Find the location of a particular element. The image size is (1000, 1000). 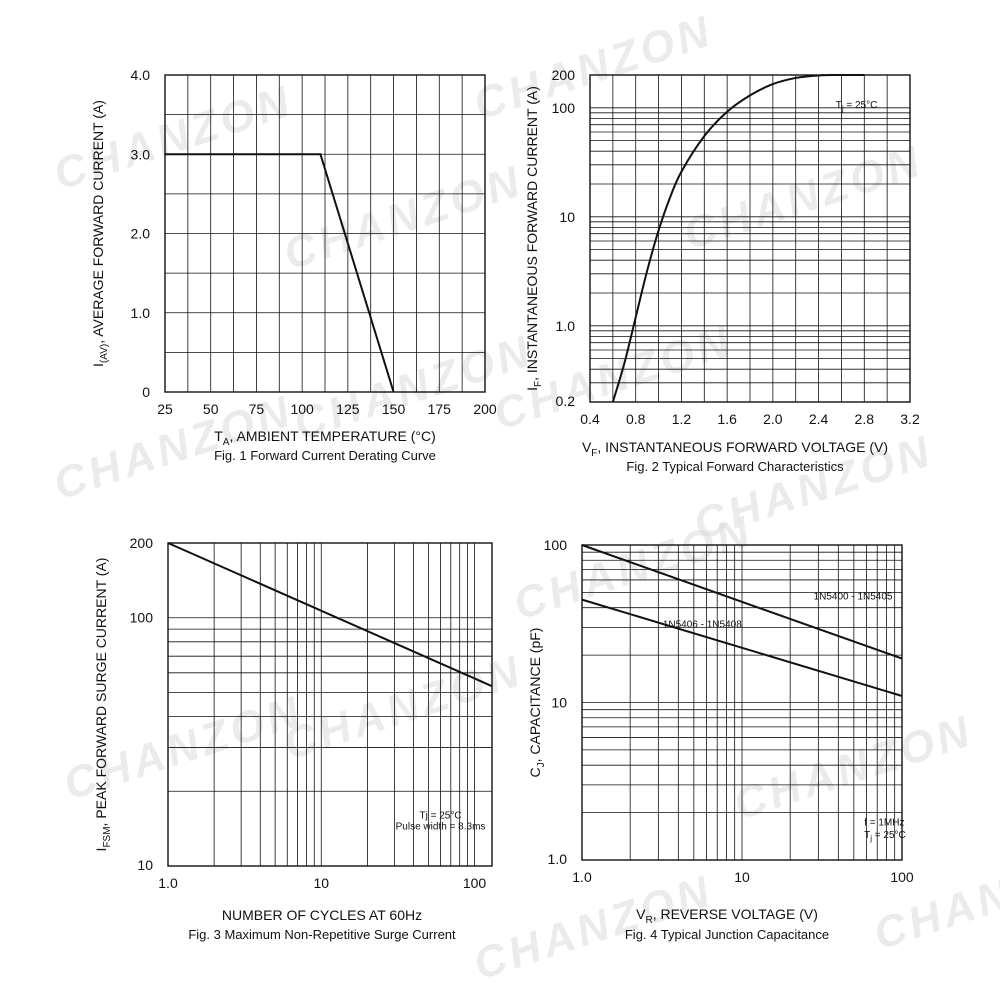

fig4-annotation-main: f = 1MHz is located at coordinates (884, 823).